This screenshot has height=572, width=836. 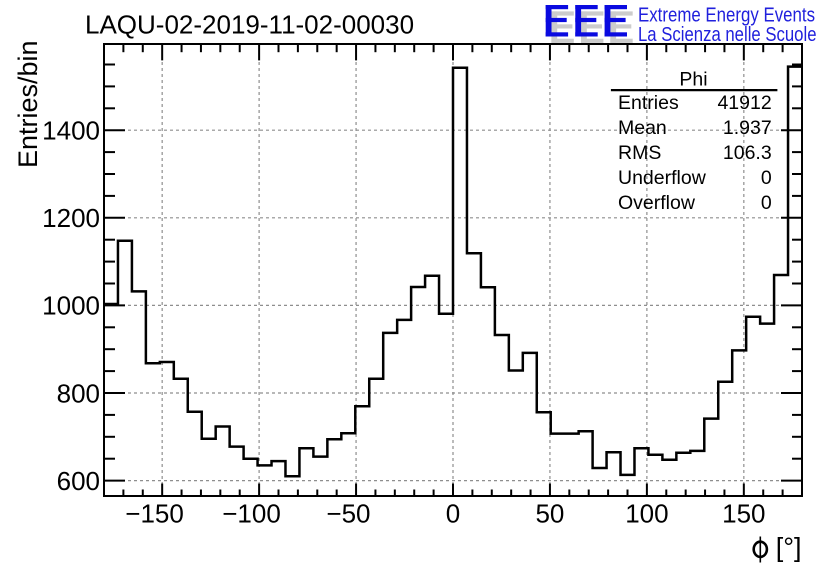 What do you see at coordinates (249, 25) in the screenshot?
I see `svg-text: LAQU-02-2019-11-02-00030` at bounding box center [249, 25].